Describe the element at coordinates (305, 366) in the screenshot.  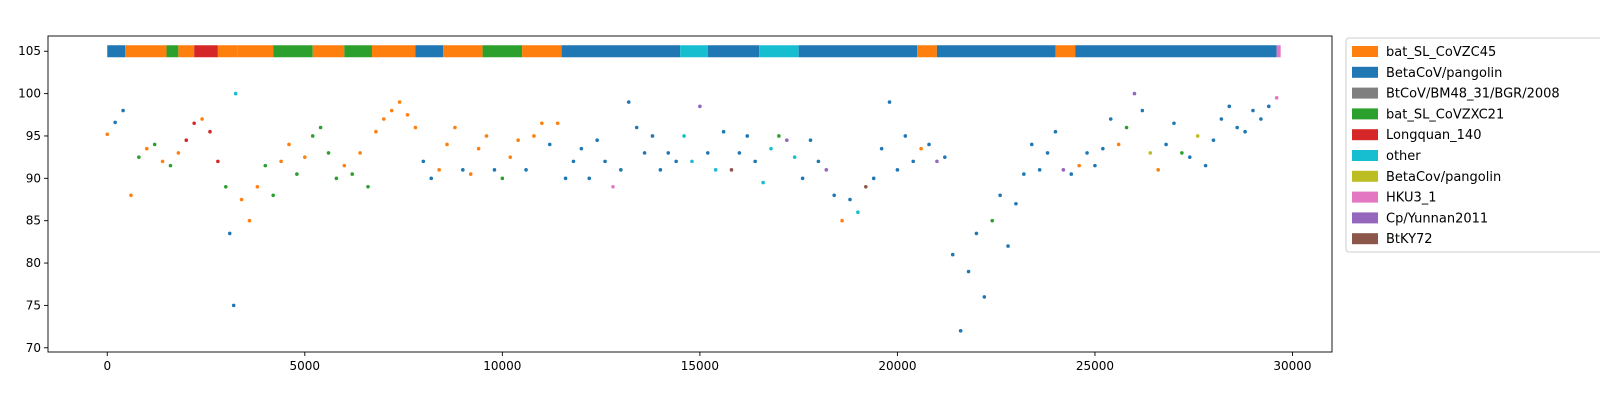
I see `x-tick-label: 5000` at that location.